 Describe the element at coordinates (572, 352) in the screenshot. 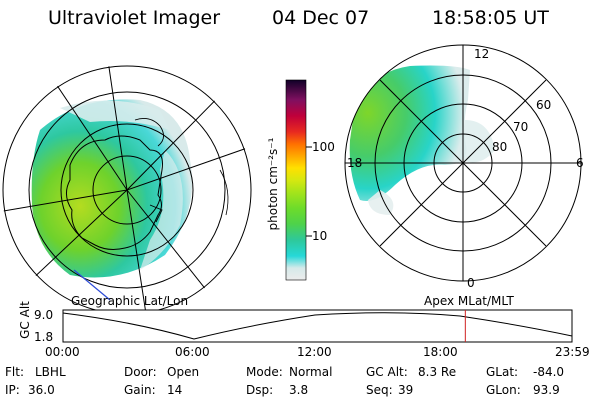

I see `timeline-xtick-2359: 23:59` at that location.